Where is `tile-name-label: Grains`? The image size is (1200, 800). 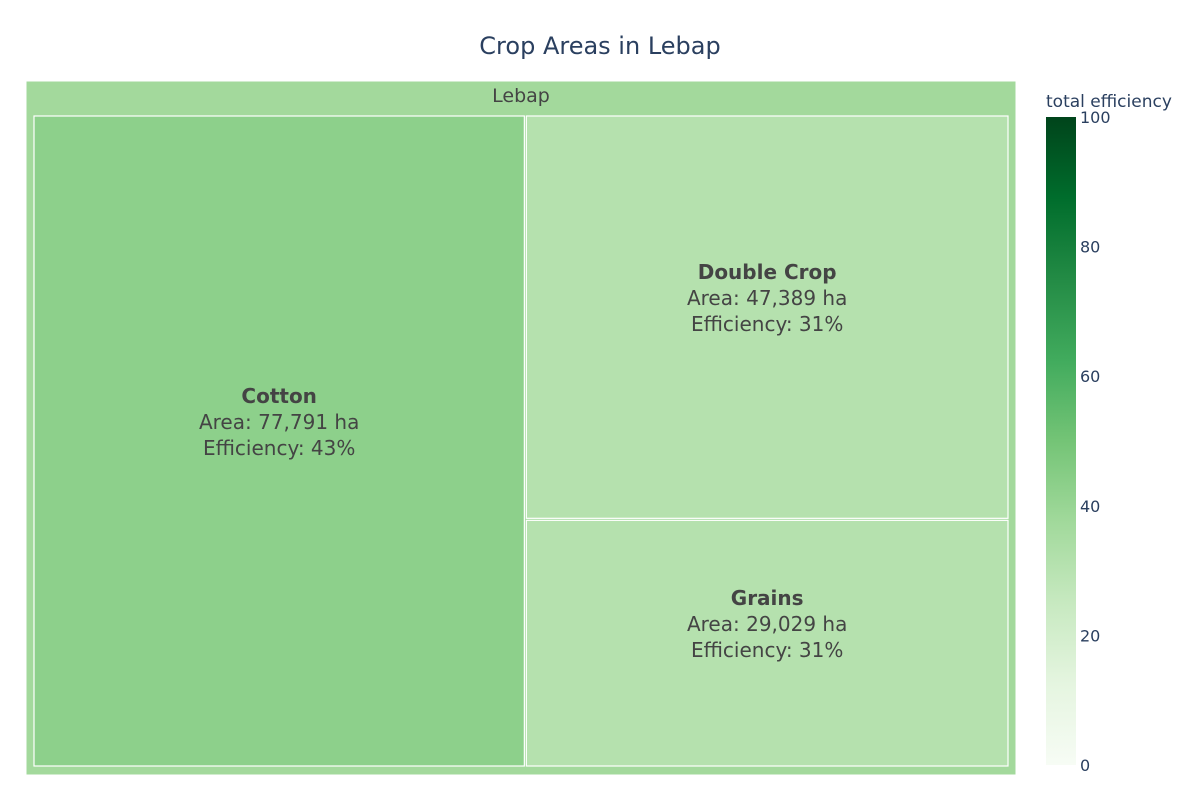
tile-name-label: Grains is located at coordinates (767, 598).